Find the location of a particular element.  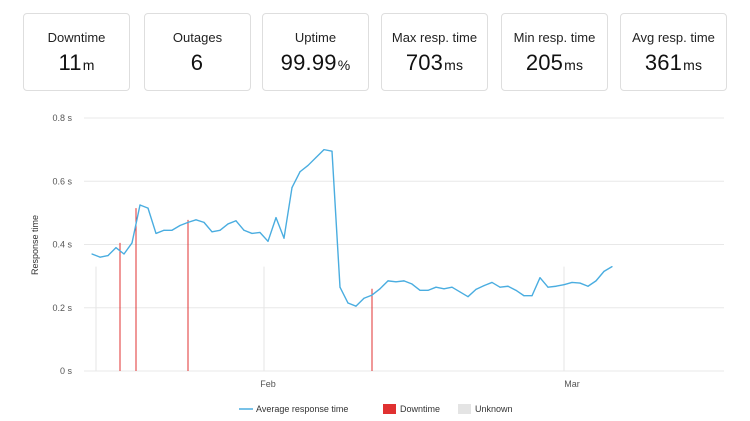

x-tick-label-0: Feb is located at coordinates (268, 384).